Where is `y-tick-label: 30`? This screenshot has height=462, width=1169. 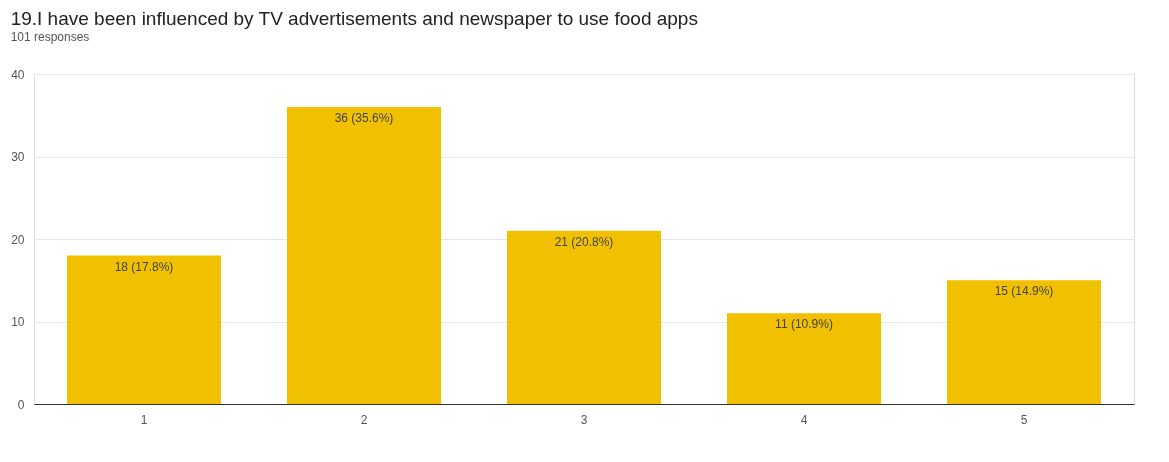 y-tick-label: 30 is located at coordinates (18, 157).